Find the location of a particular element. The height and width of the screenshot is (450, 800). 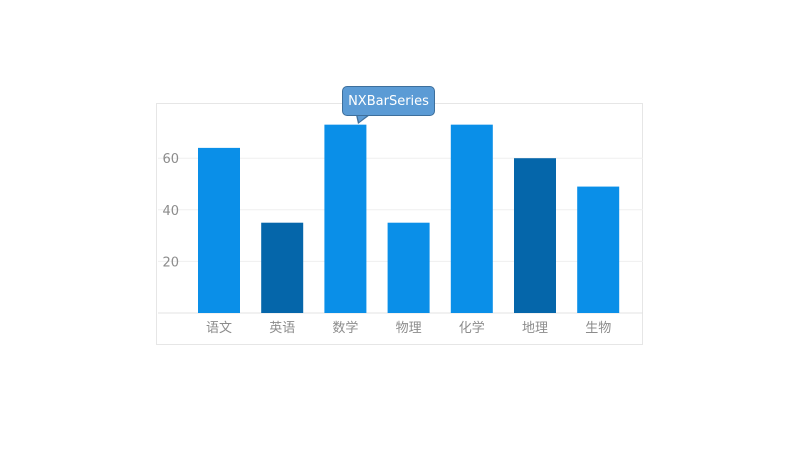

x-tick-label: 物理 is located at coordinates (409, 328).